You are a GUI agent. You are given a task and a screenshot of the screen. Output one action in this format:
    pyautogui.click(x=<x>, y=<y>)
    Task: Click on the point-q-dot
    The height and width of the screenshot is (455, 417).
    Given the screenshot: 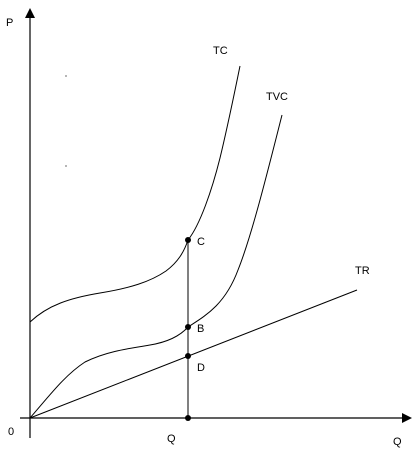 What is the action you would take?
    pyautogui.click(x=188, y=418)
    